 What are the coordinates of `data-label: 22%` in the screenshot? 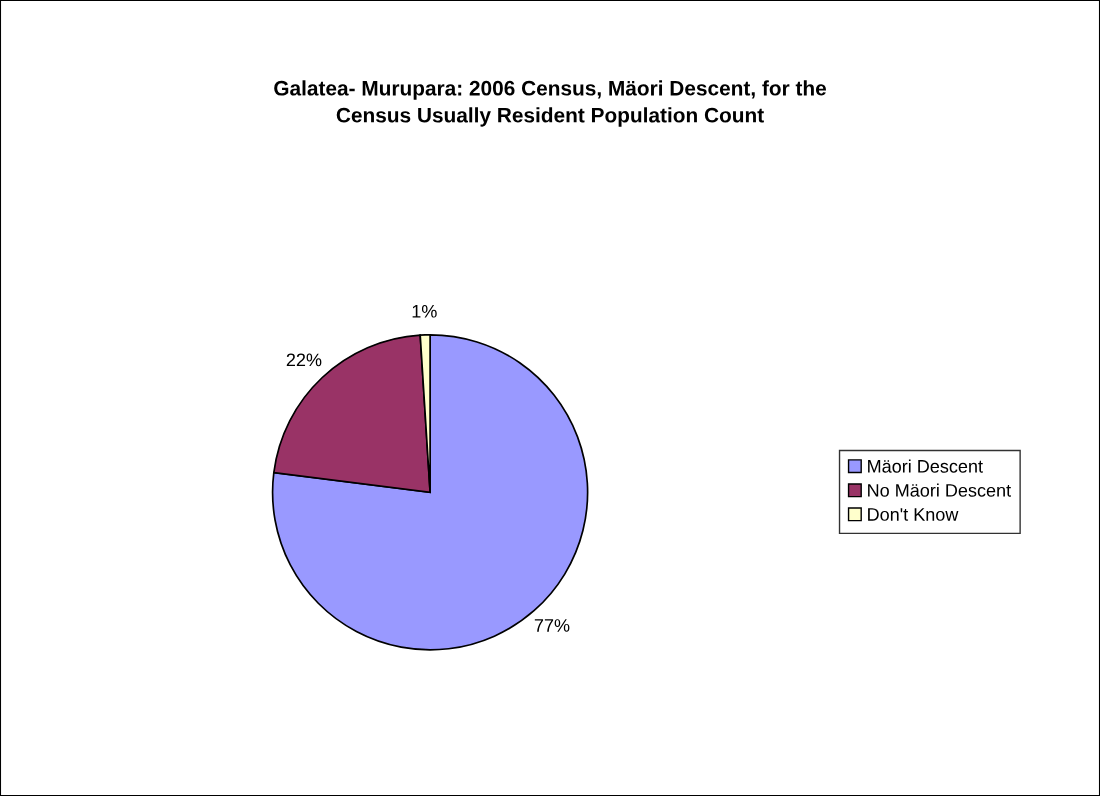 It's located at (304, 360).